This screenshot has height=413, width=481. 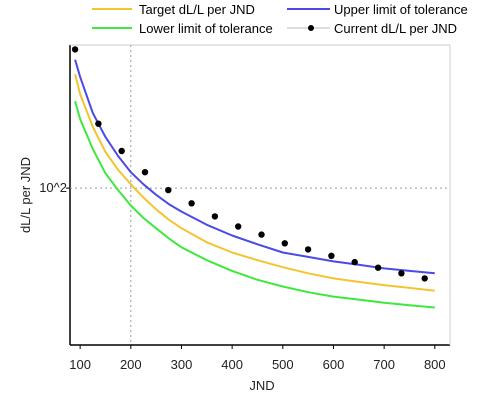 I want to click on legend-swatch-current-marker, so click(x=311, y=28).